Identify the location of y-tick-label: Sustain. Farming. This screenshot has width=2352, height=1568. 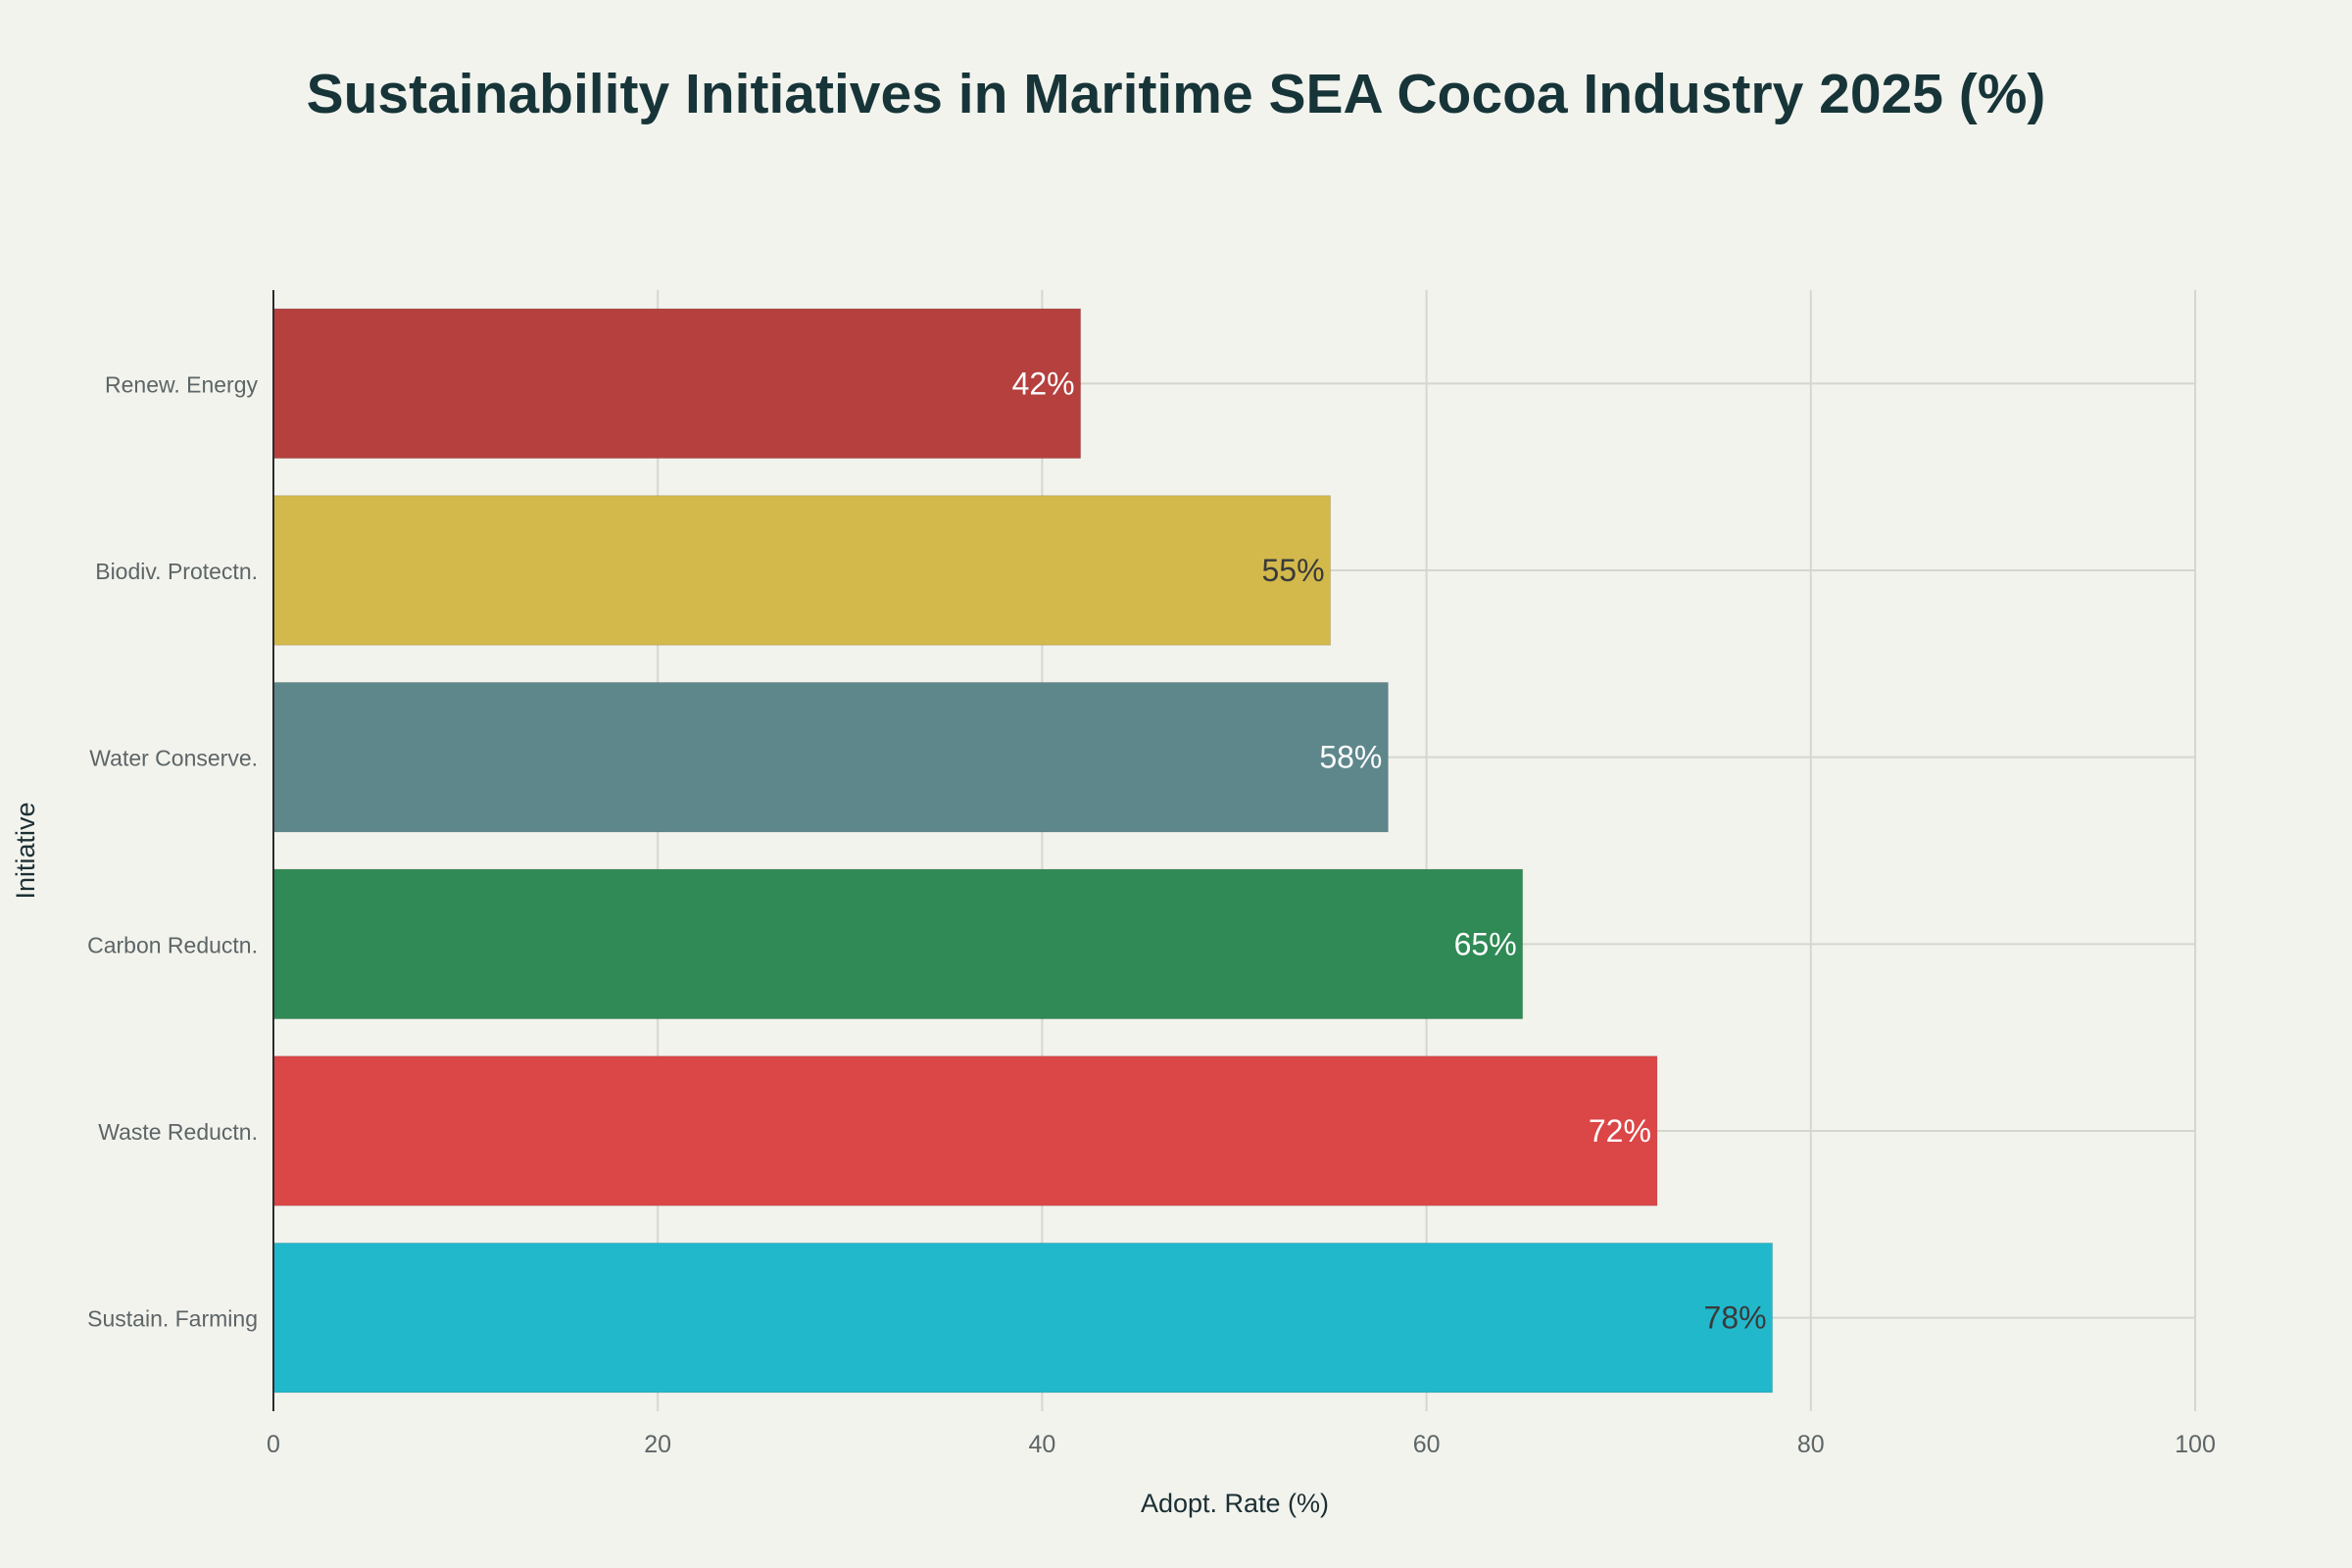
(172, 1319).